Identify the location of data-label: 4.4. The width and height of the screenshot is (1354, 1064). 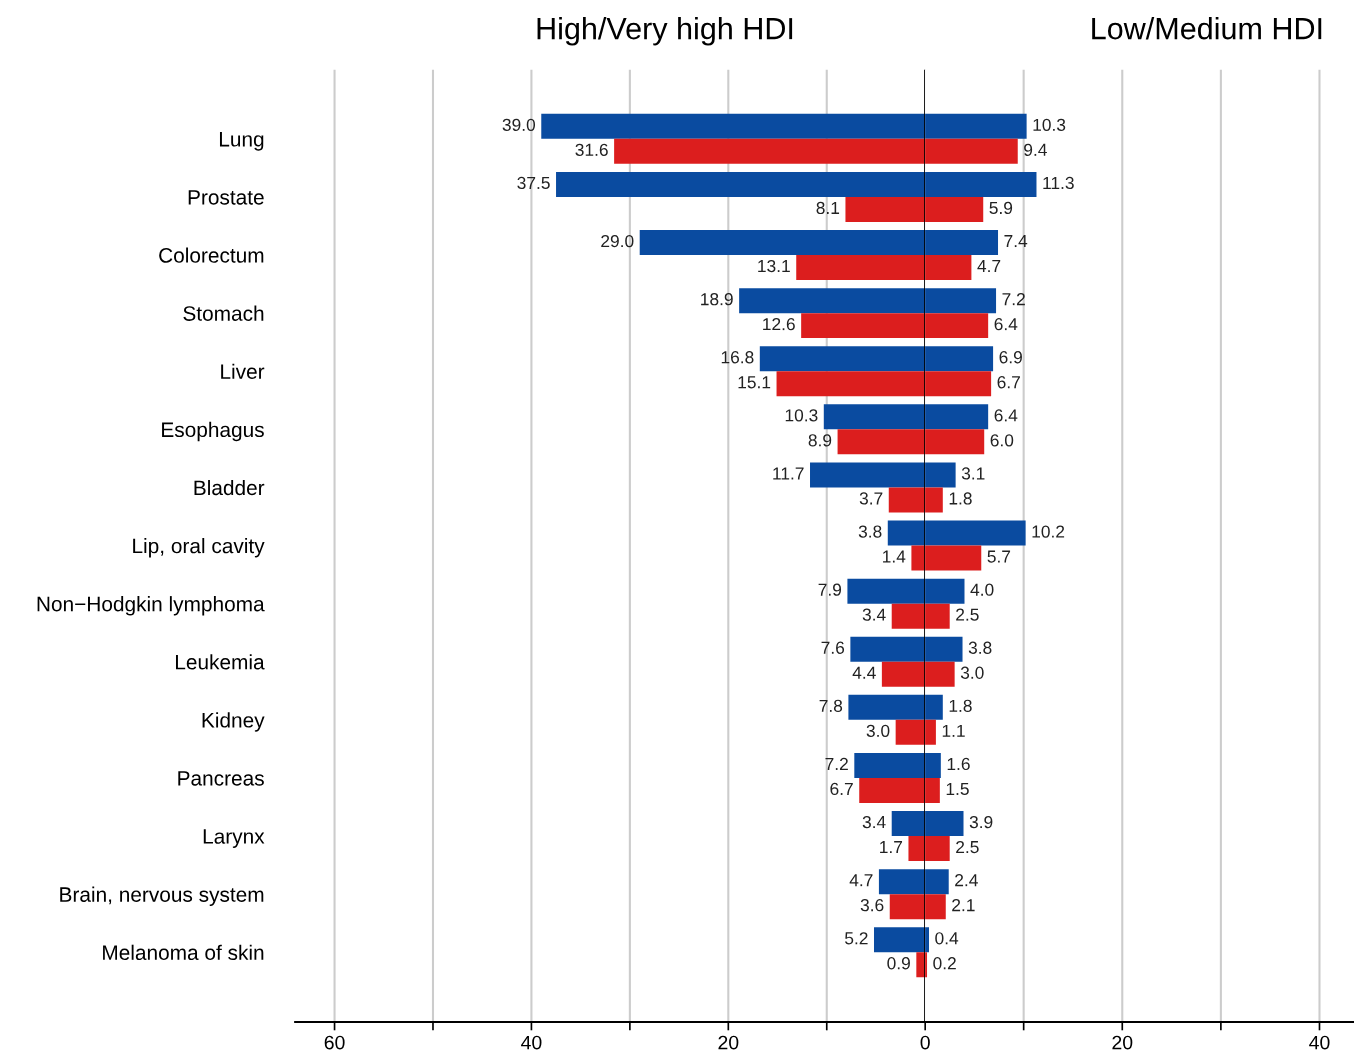
(864, 672).